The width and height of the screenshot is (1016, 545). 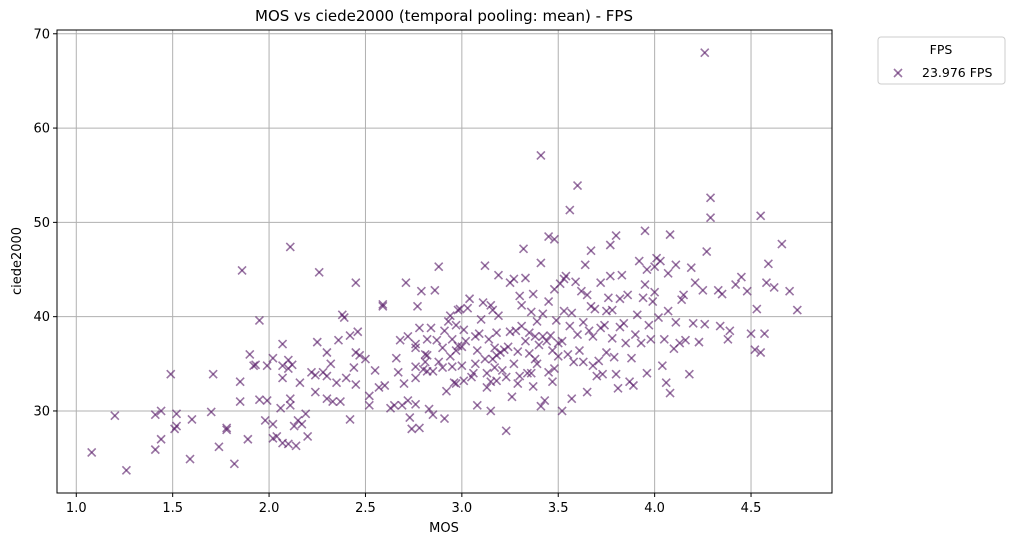 What do you see at coordinates (413, 504) in the screenshot?
I see `x-axis-ticks: 1.0 1.5 2.0 2.5 3.0 3.5 4.0 4.5` at bounding box center [413, 504].